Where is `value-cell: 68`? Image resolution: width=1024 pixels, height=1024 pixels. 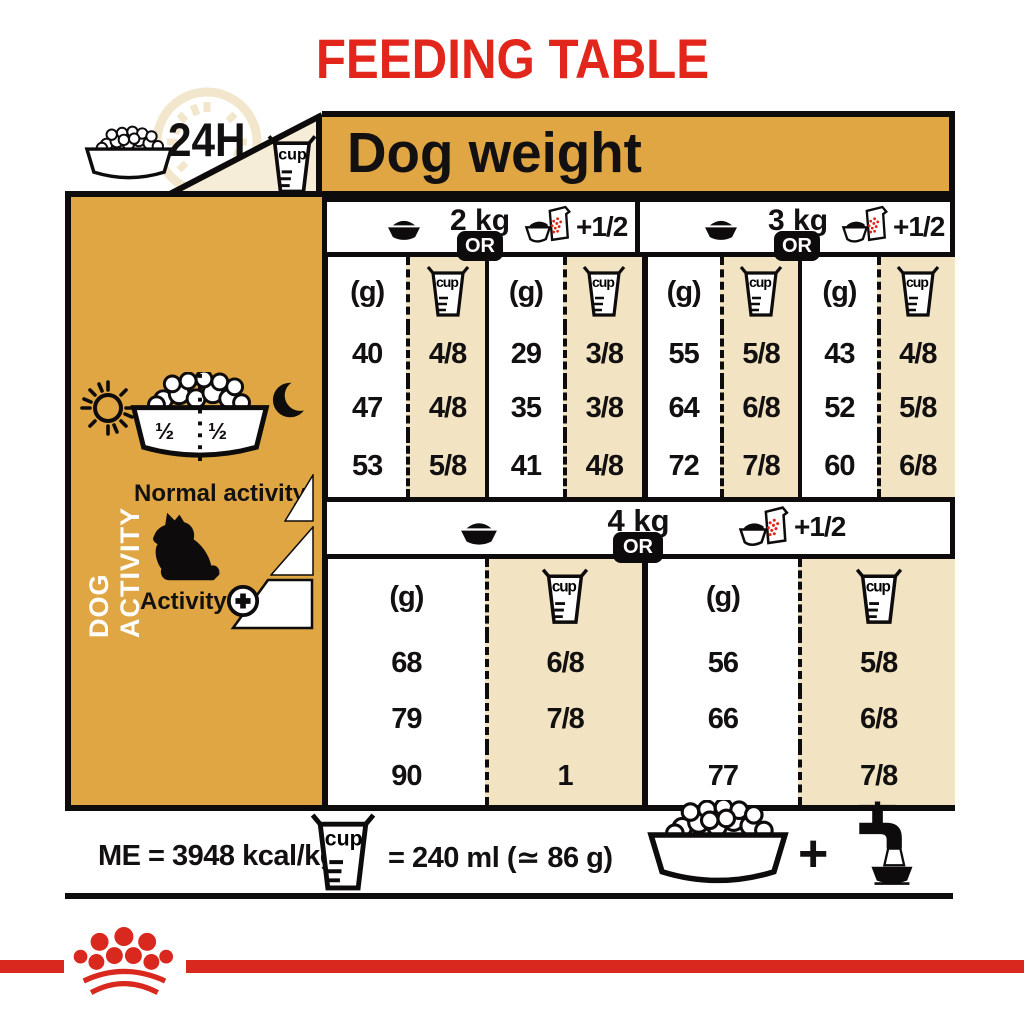
value-cell: 68 is located at coordinates (406, 662).